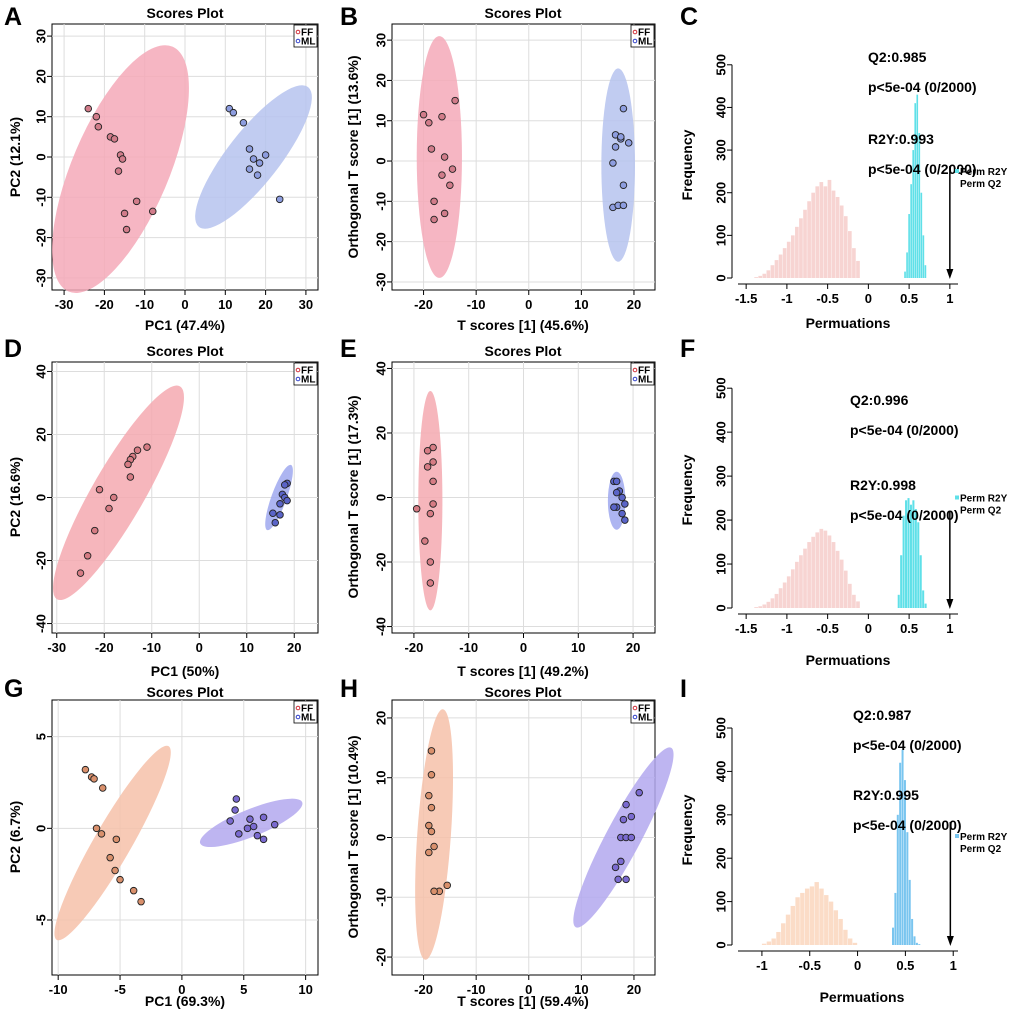 This screenshot has height=1016, width=1017. Describe the element at coordinates (720, 150) in the screenshot. I see `y-tick-label: 300` at that location.